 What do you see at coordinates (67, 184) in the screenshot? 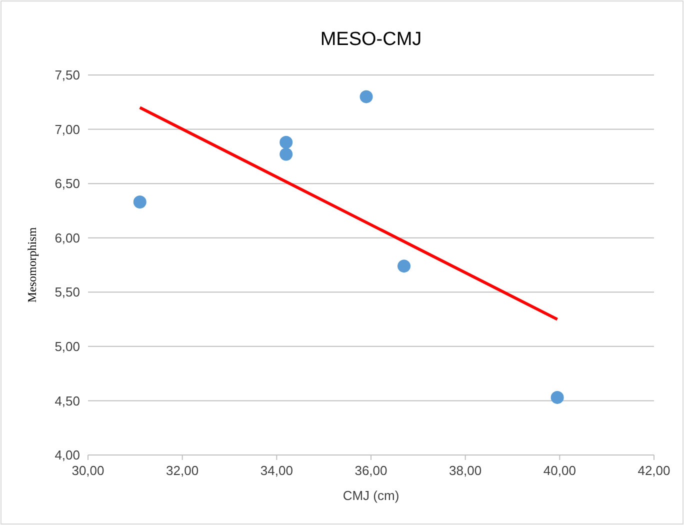
I see `y-tick-label: 6,50` at bounding box center [67, 184].